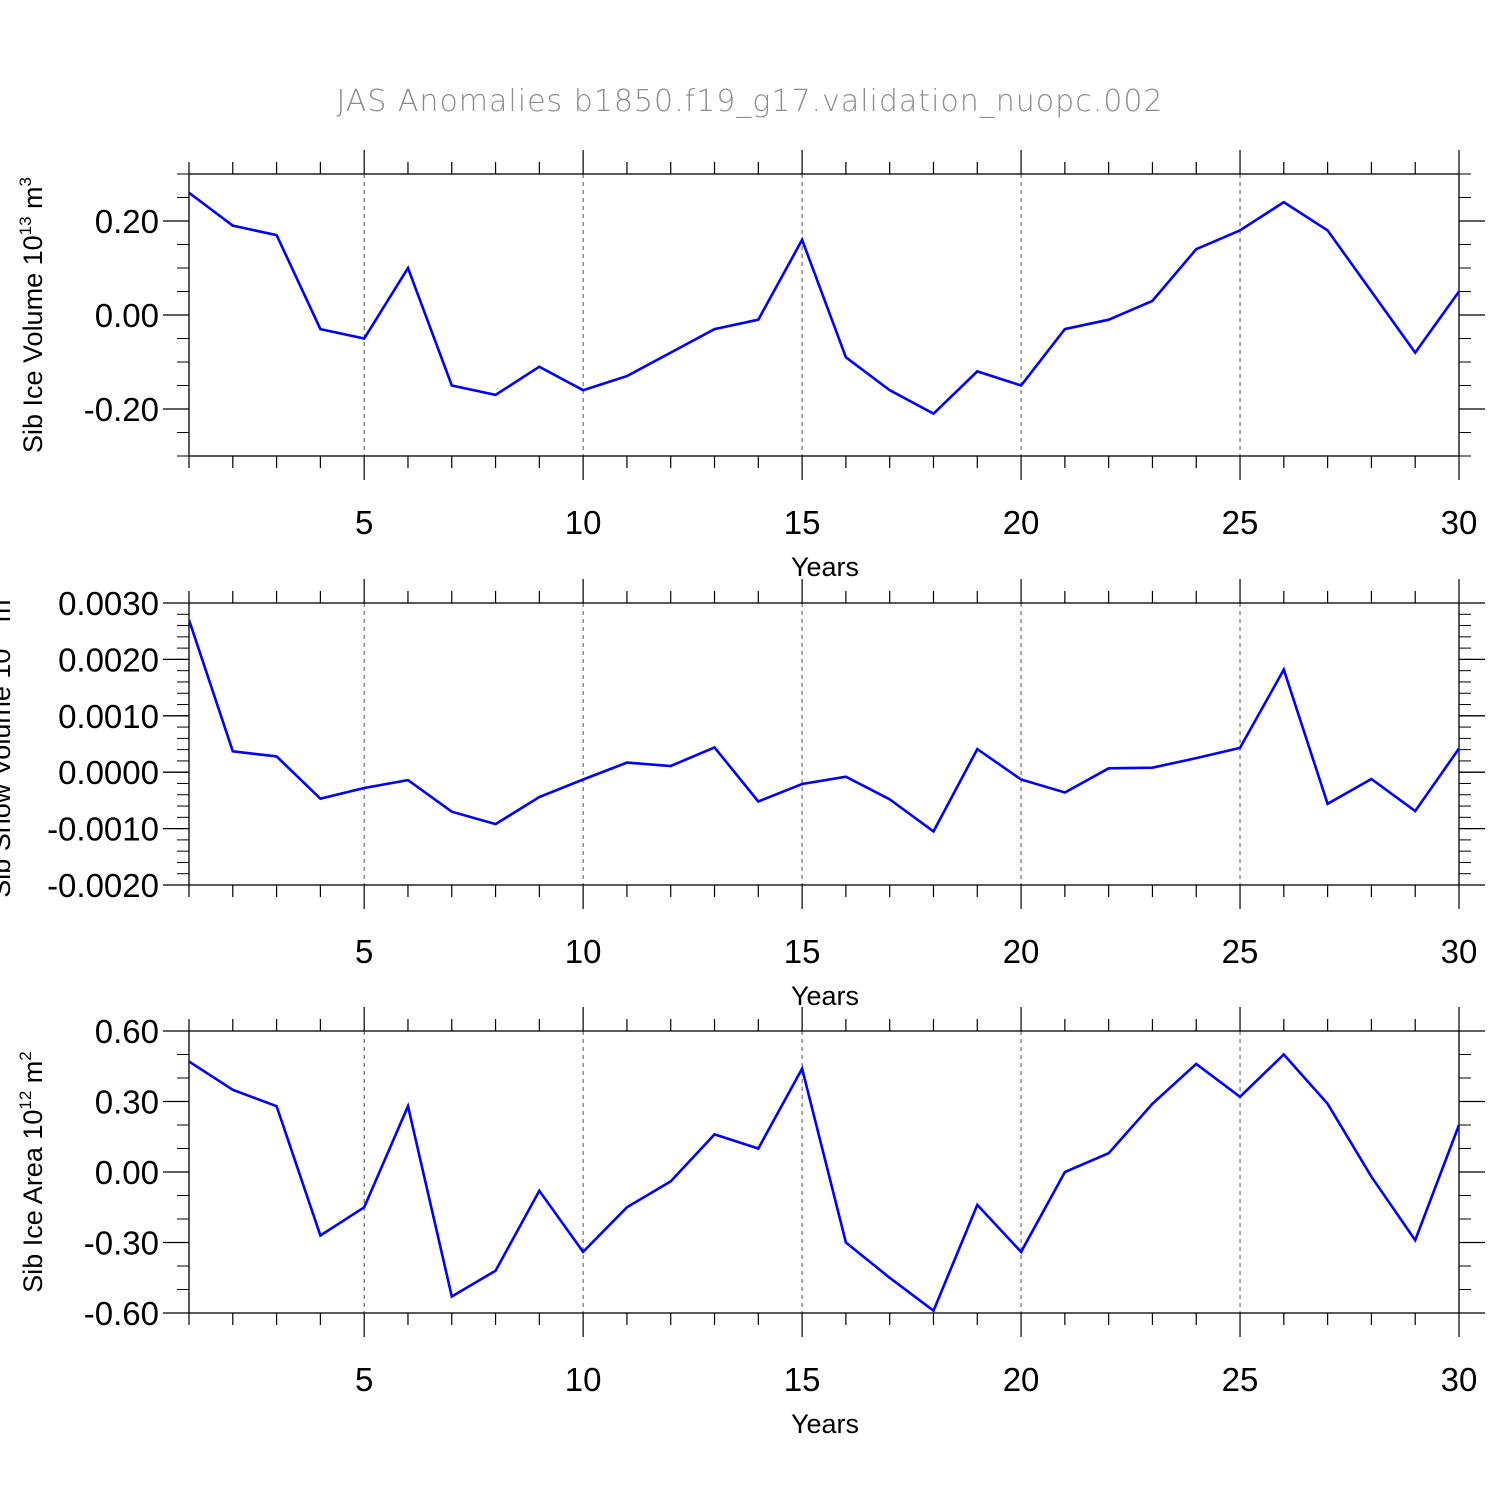 The width and height of the screenshot is (1500, 1500). What do you see at coordinates (121, 1313) in the screenshot?
I see `y-tick-label: -0.60` at bounding box center [121, 1313].